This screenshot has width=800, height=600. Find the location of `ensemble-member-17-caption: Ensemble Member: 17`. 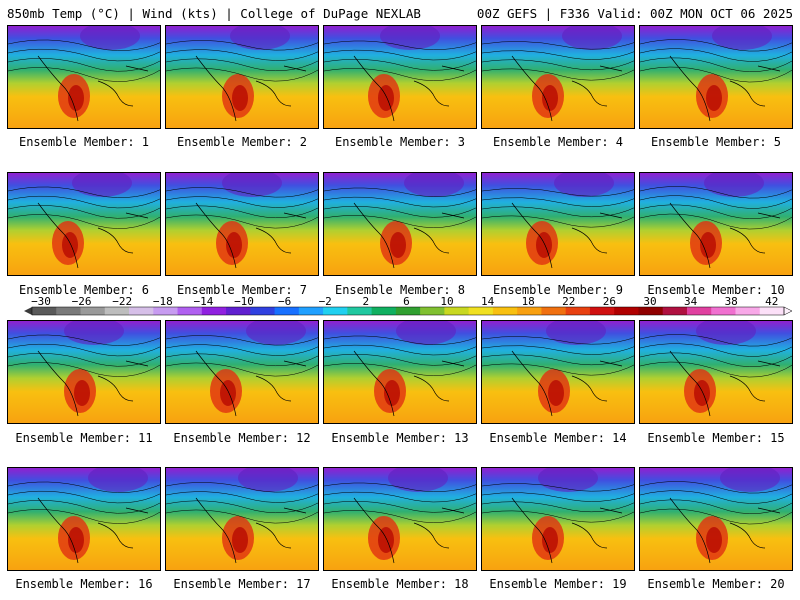

ensemble-member-17-caption: Ensemble Member: 17 is located at coordinates (242, 584).